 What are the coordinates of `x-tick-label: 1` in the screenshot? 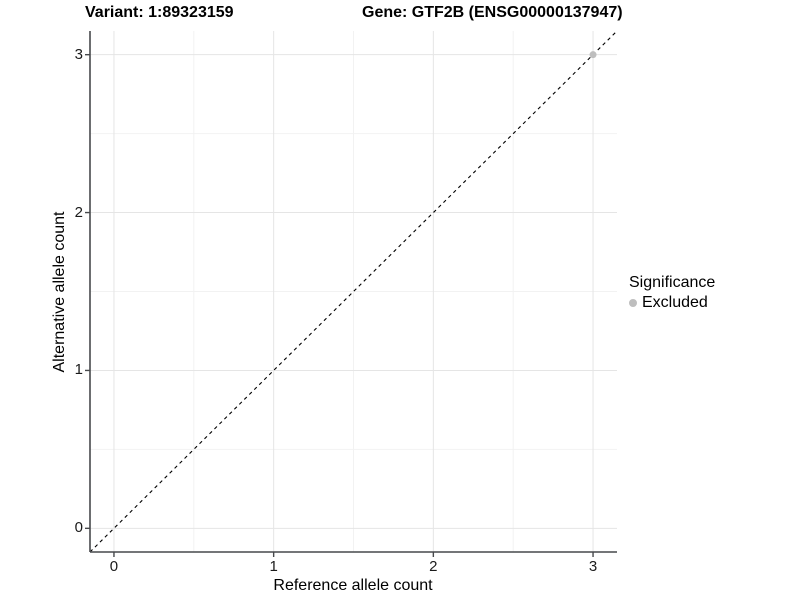 It's located at (273, 566).